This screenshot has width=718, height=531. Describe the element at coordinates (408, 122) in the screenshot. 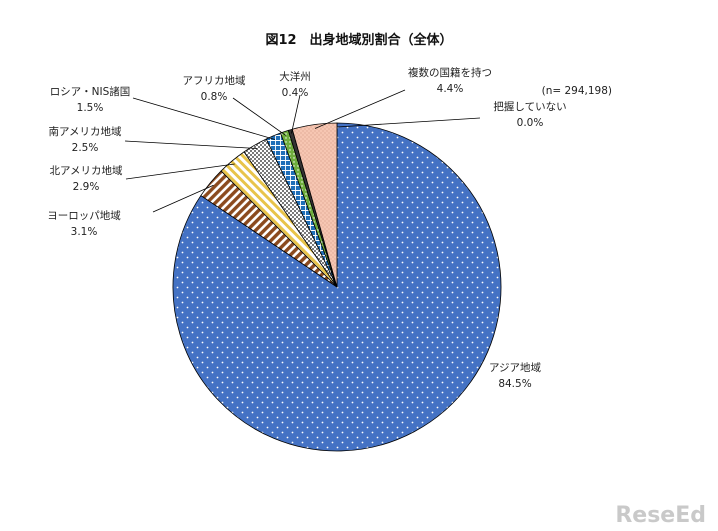

I see `leader-line-unknown` at that location.